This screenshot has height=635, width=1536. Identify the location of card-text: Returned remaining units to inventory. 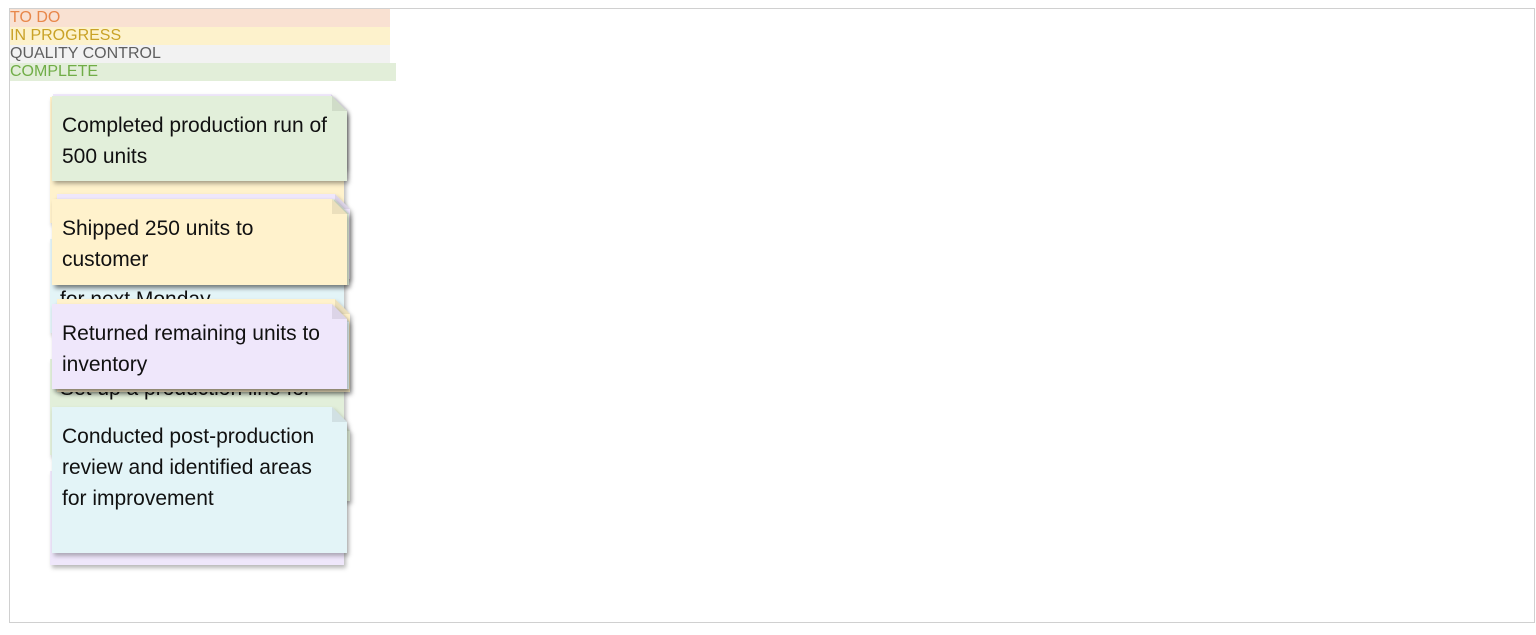
(199, 346).